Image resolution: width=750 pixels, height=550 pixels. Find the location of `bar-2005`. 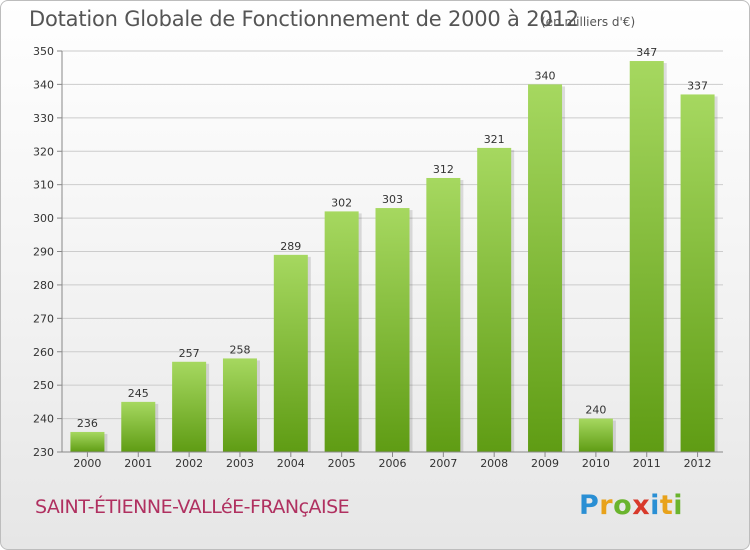

bar-2005 is located at coordinates (341, 331).